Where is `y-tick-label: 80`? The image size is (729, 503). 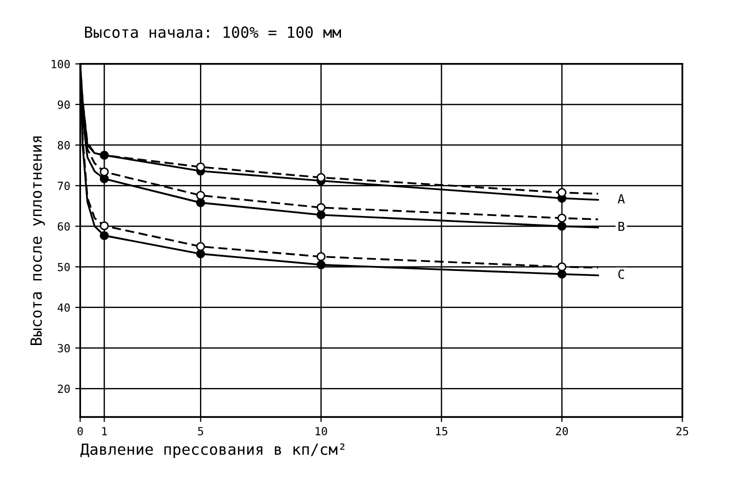 y-tick-label: 80 is located at coordinates (64, 145).